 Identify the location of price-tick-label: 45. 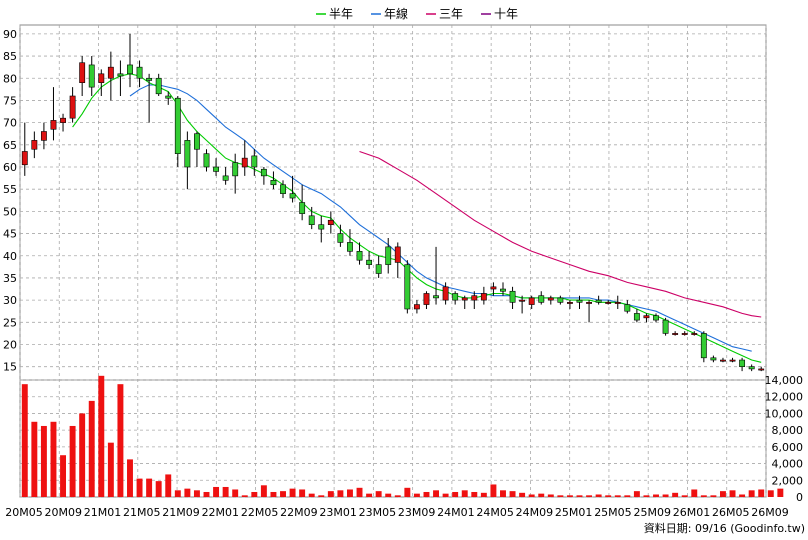
(10, 234).